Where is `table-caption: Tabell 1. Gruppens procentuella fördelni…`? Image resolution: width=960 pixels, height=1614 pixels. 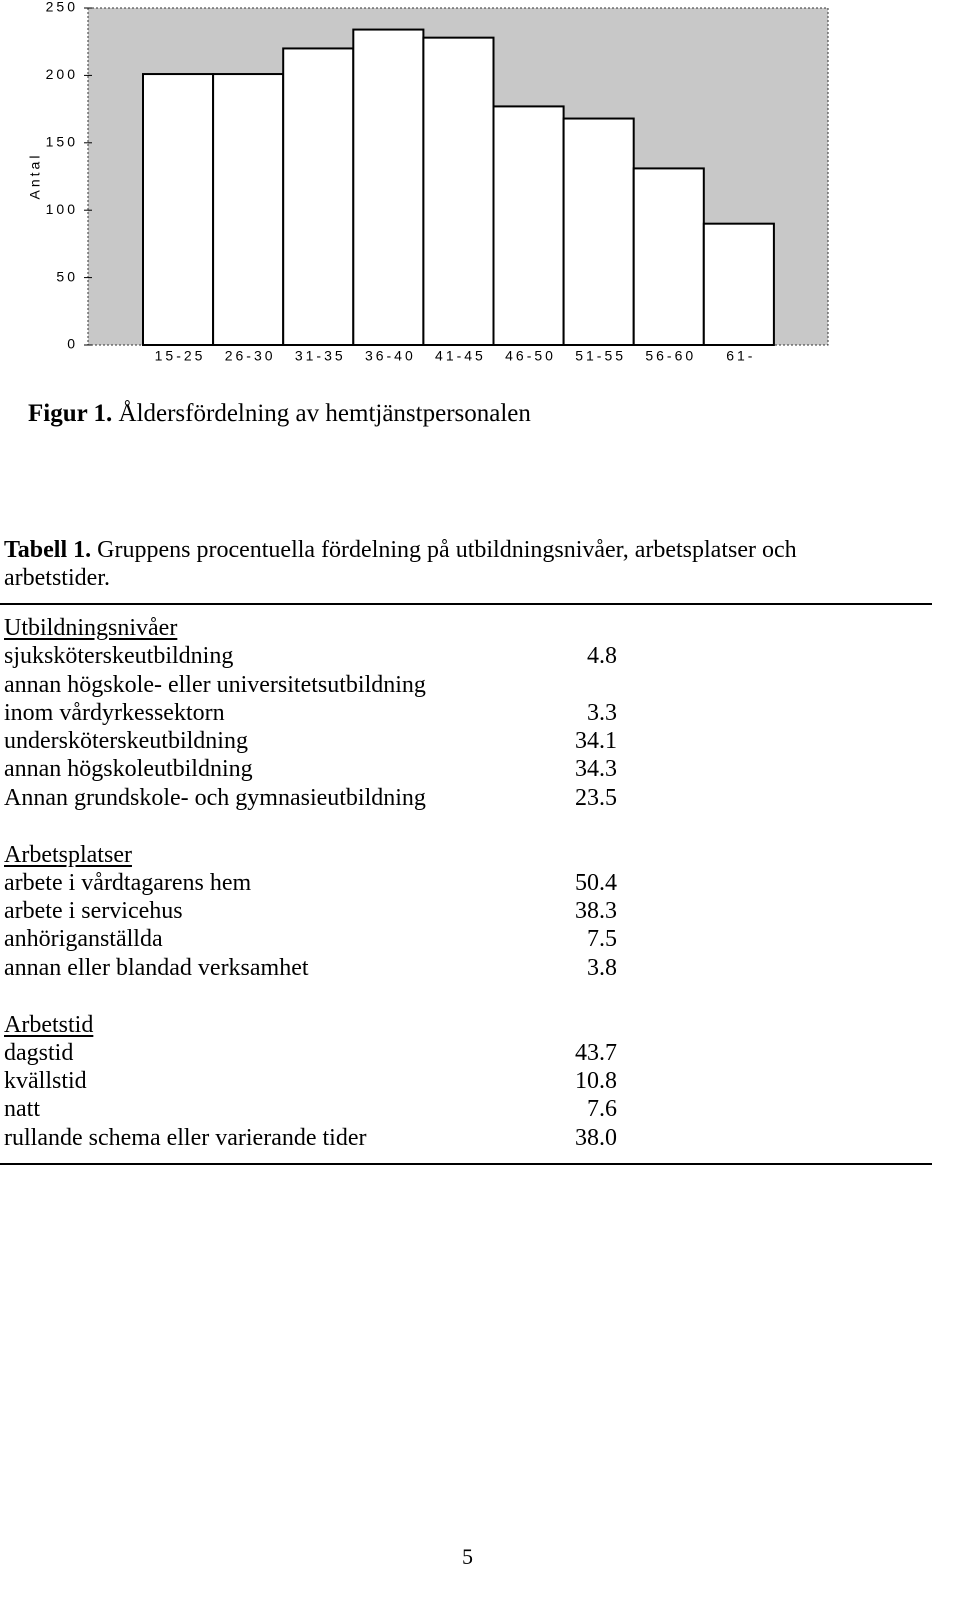
table-caption: Tabell 1. Gruppens procentuella fördelni… is located at coordinates (454, 564).